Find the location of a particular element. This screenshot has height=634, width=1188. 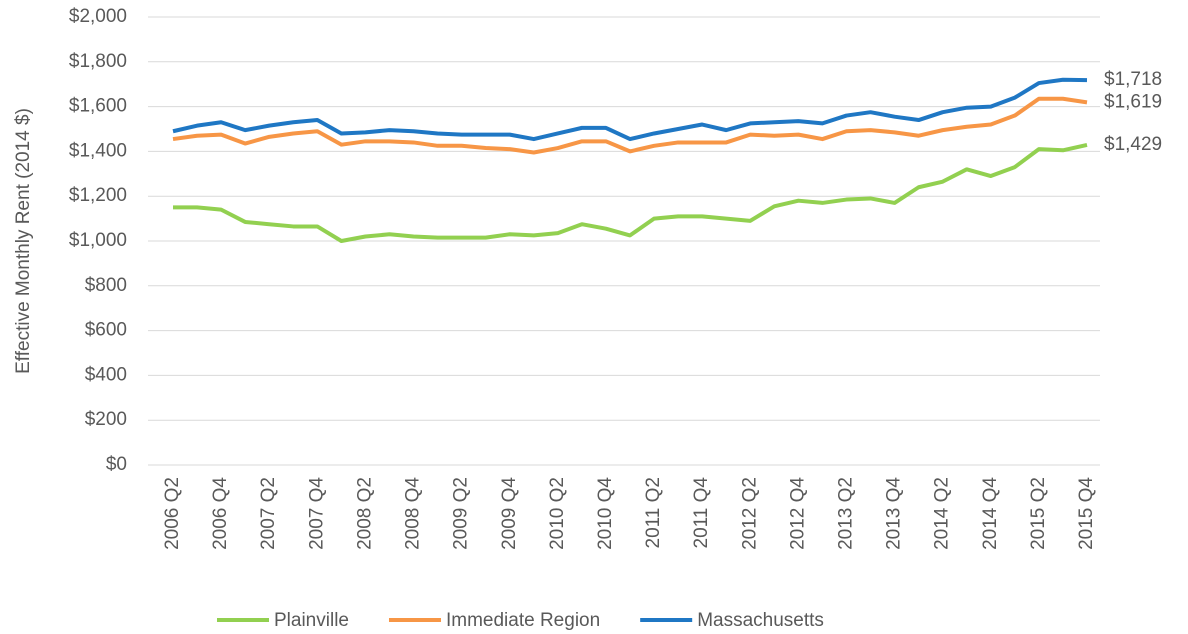

y-tick-label: $1,600 is located at coordinates (98, 106).